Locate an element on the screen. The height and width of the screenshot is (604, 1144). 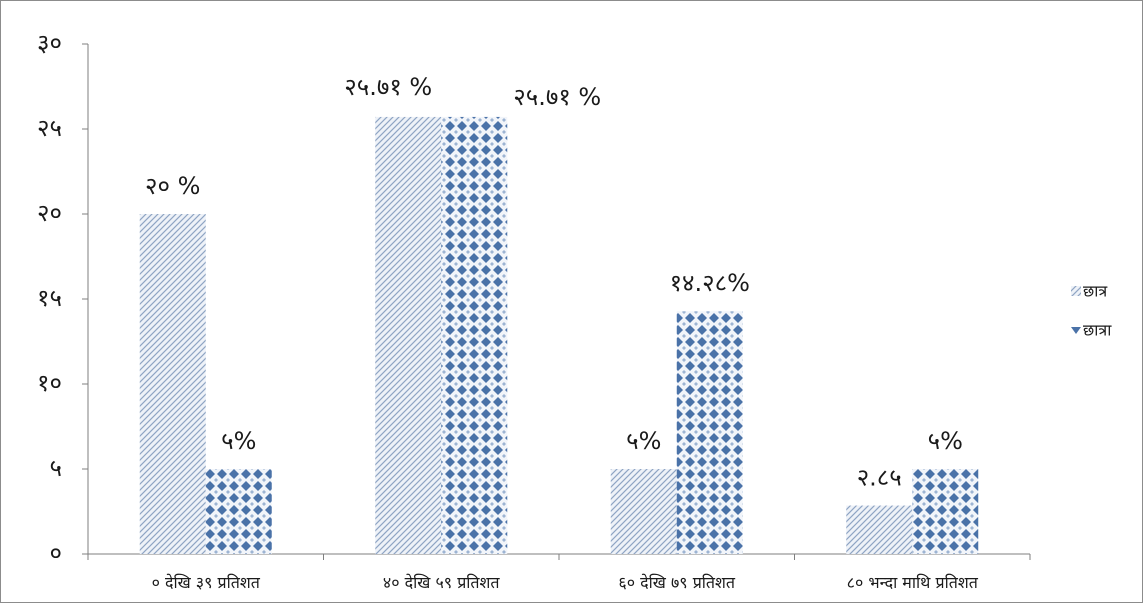
y-tick-label: २० is located at coordinates (49, 213).